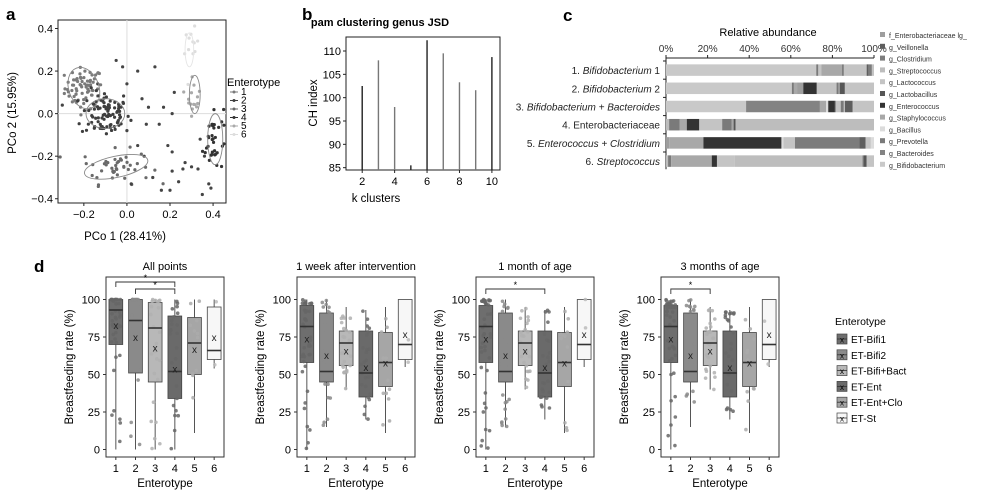 Image resolution: width=992 pixels, height=498 pixels. What do you see at coordinates (423, 103) in the screenshot?
I see `b-plot-frame` at bounding box center [423, 103].